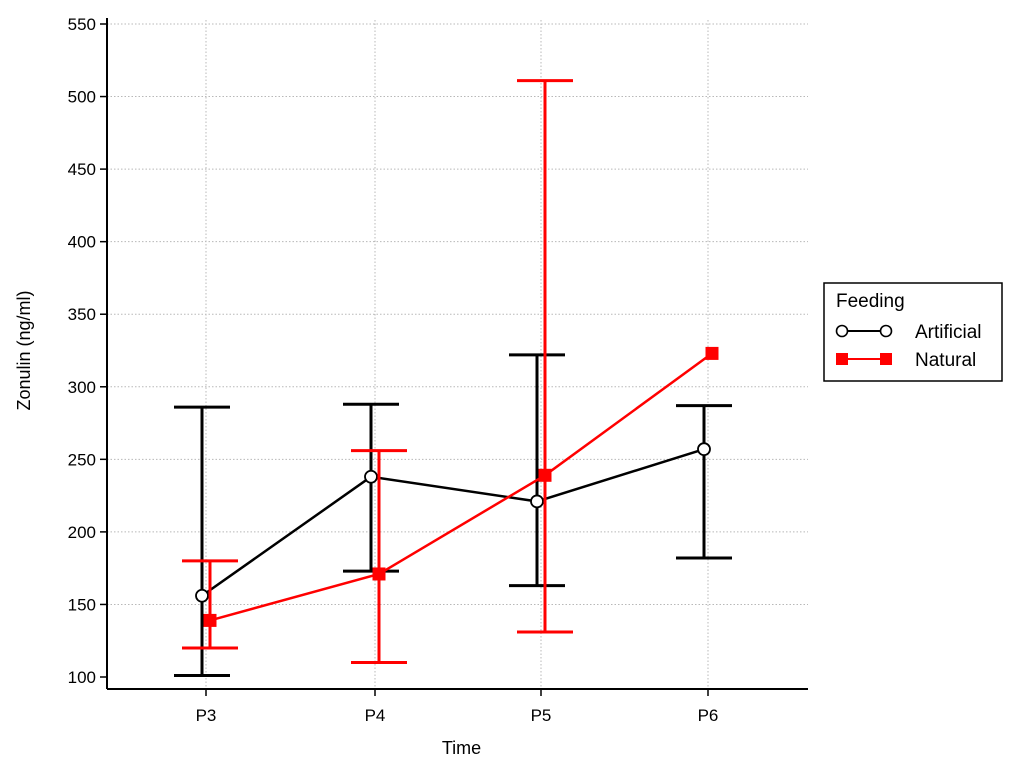 This screenshot has height=760, width=1012. What do you see at coordinates (541, 715) in the screenshot?
I see `x-tick-label: P5` at bounding box center [541, 715].